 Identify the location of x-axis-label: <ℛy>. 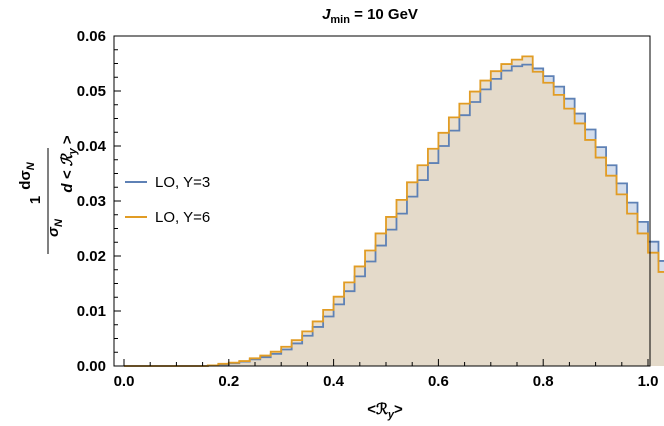
(385, 411).